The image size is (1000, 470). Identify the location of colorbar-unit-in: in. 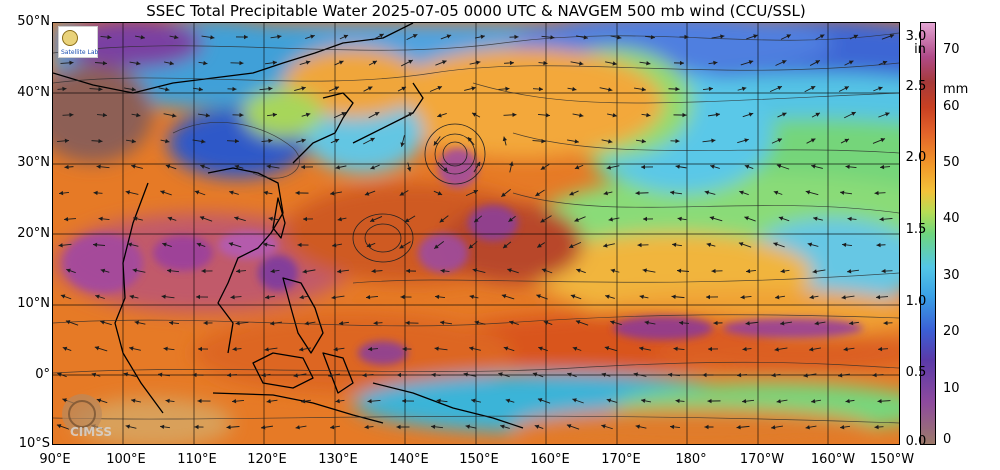
(920, 49).